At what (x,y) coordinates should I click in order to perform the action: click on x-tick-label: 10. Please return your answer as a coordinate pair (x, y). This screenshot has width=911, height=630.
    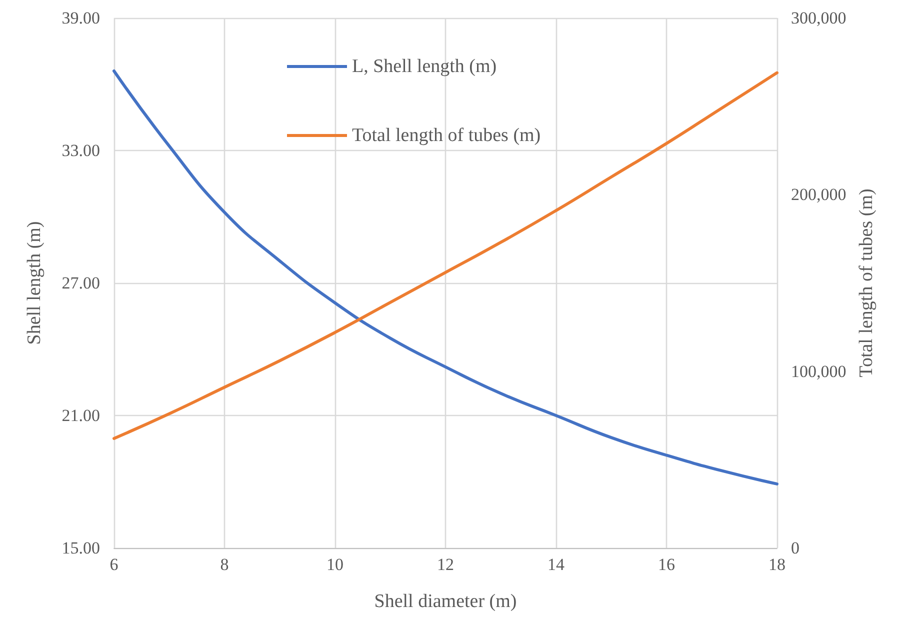
    Looking at the image, I should click on (335, 564).